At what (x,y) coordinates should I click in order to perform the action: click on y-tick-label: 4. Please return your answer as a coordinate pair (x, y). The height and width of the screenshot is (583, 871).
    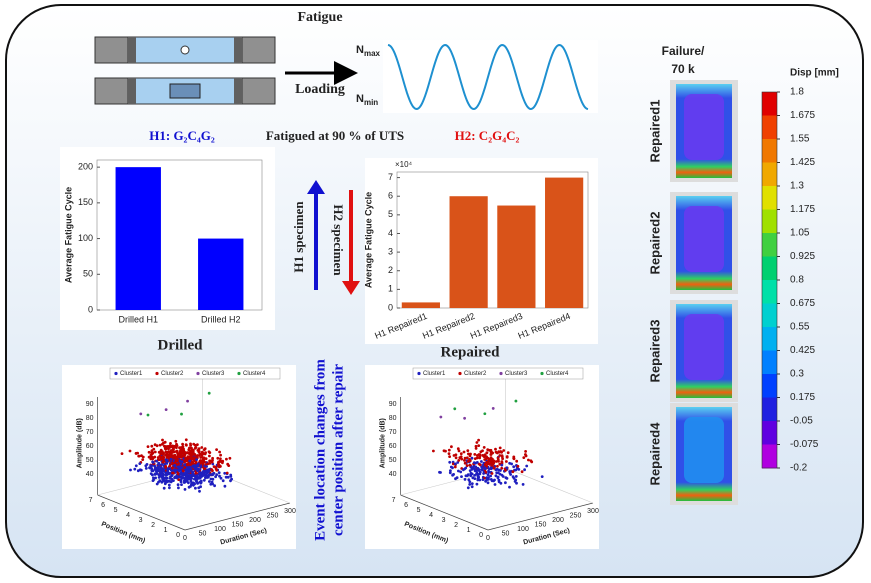
    Looking at the image, I should click on (128, 515).